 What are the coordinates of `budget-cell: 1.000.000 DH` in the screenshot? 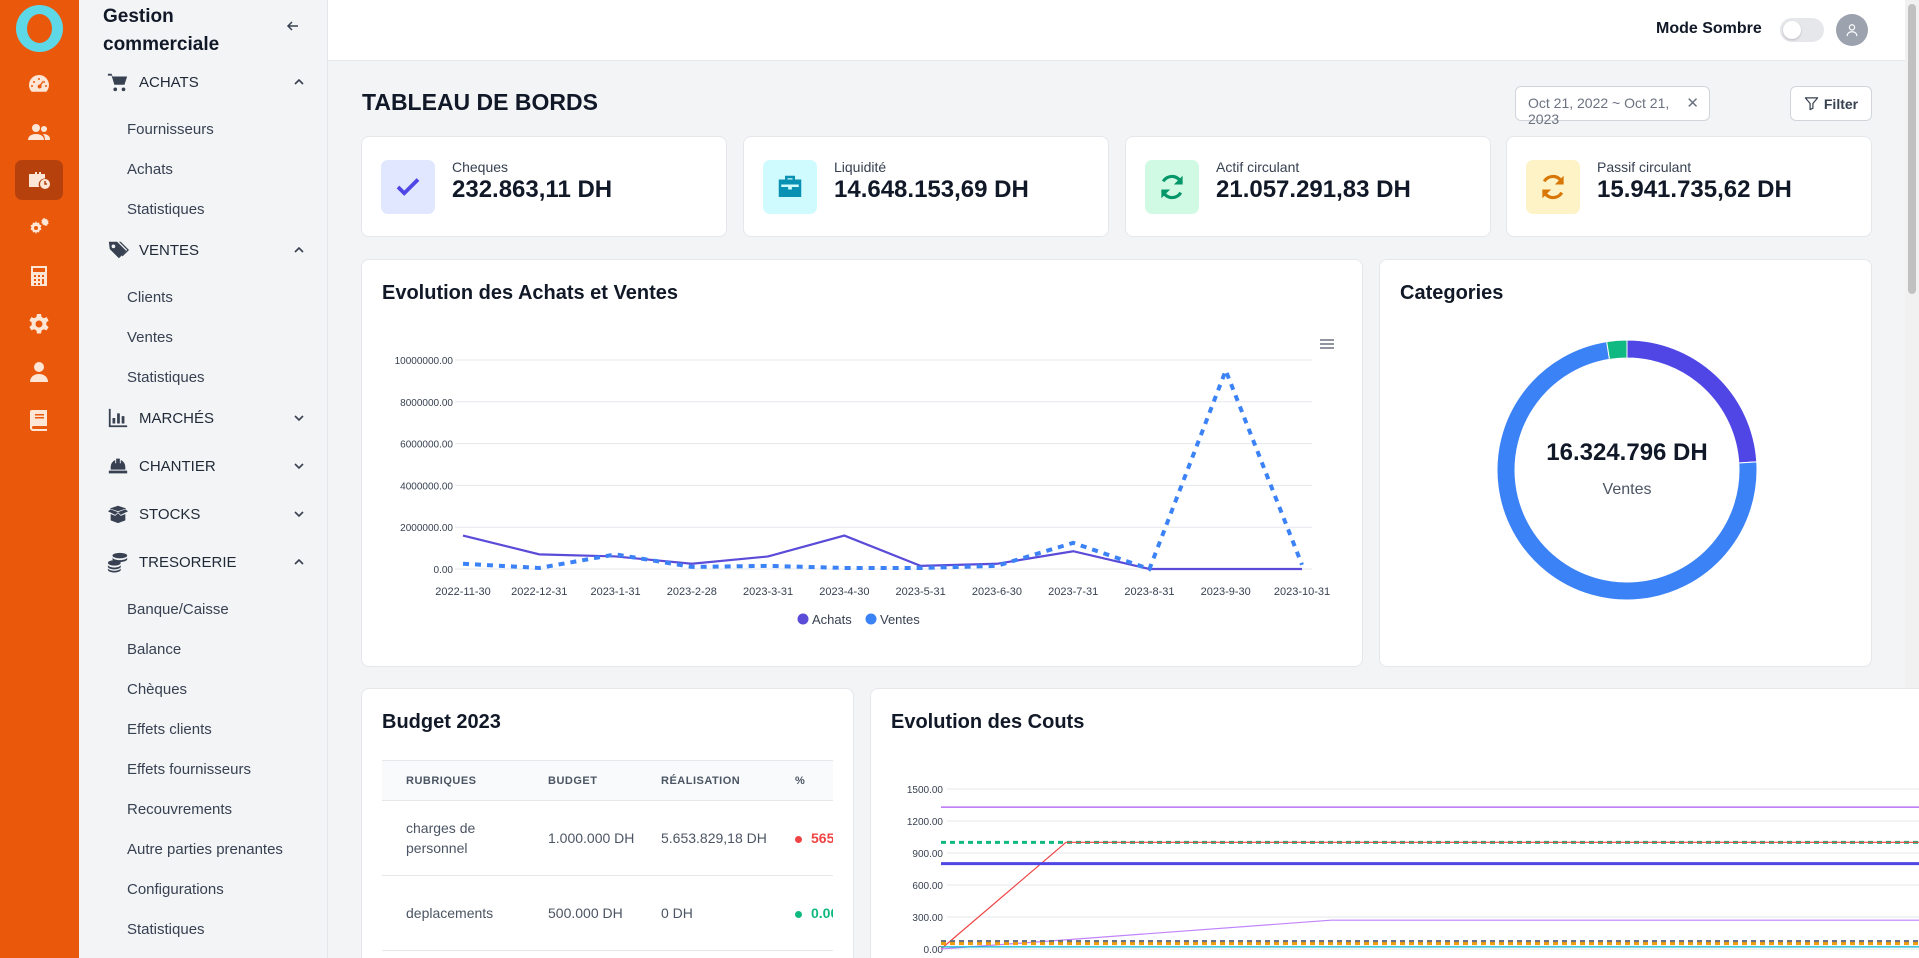 It's located at (580, 838).